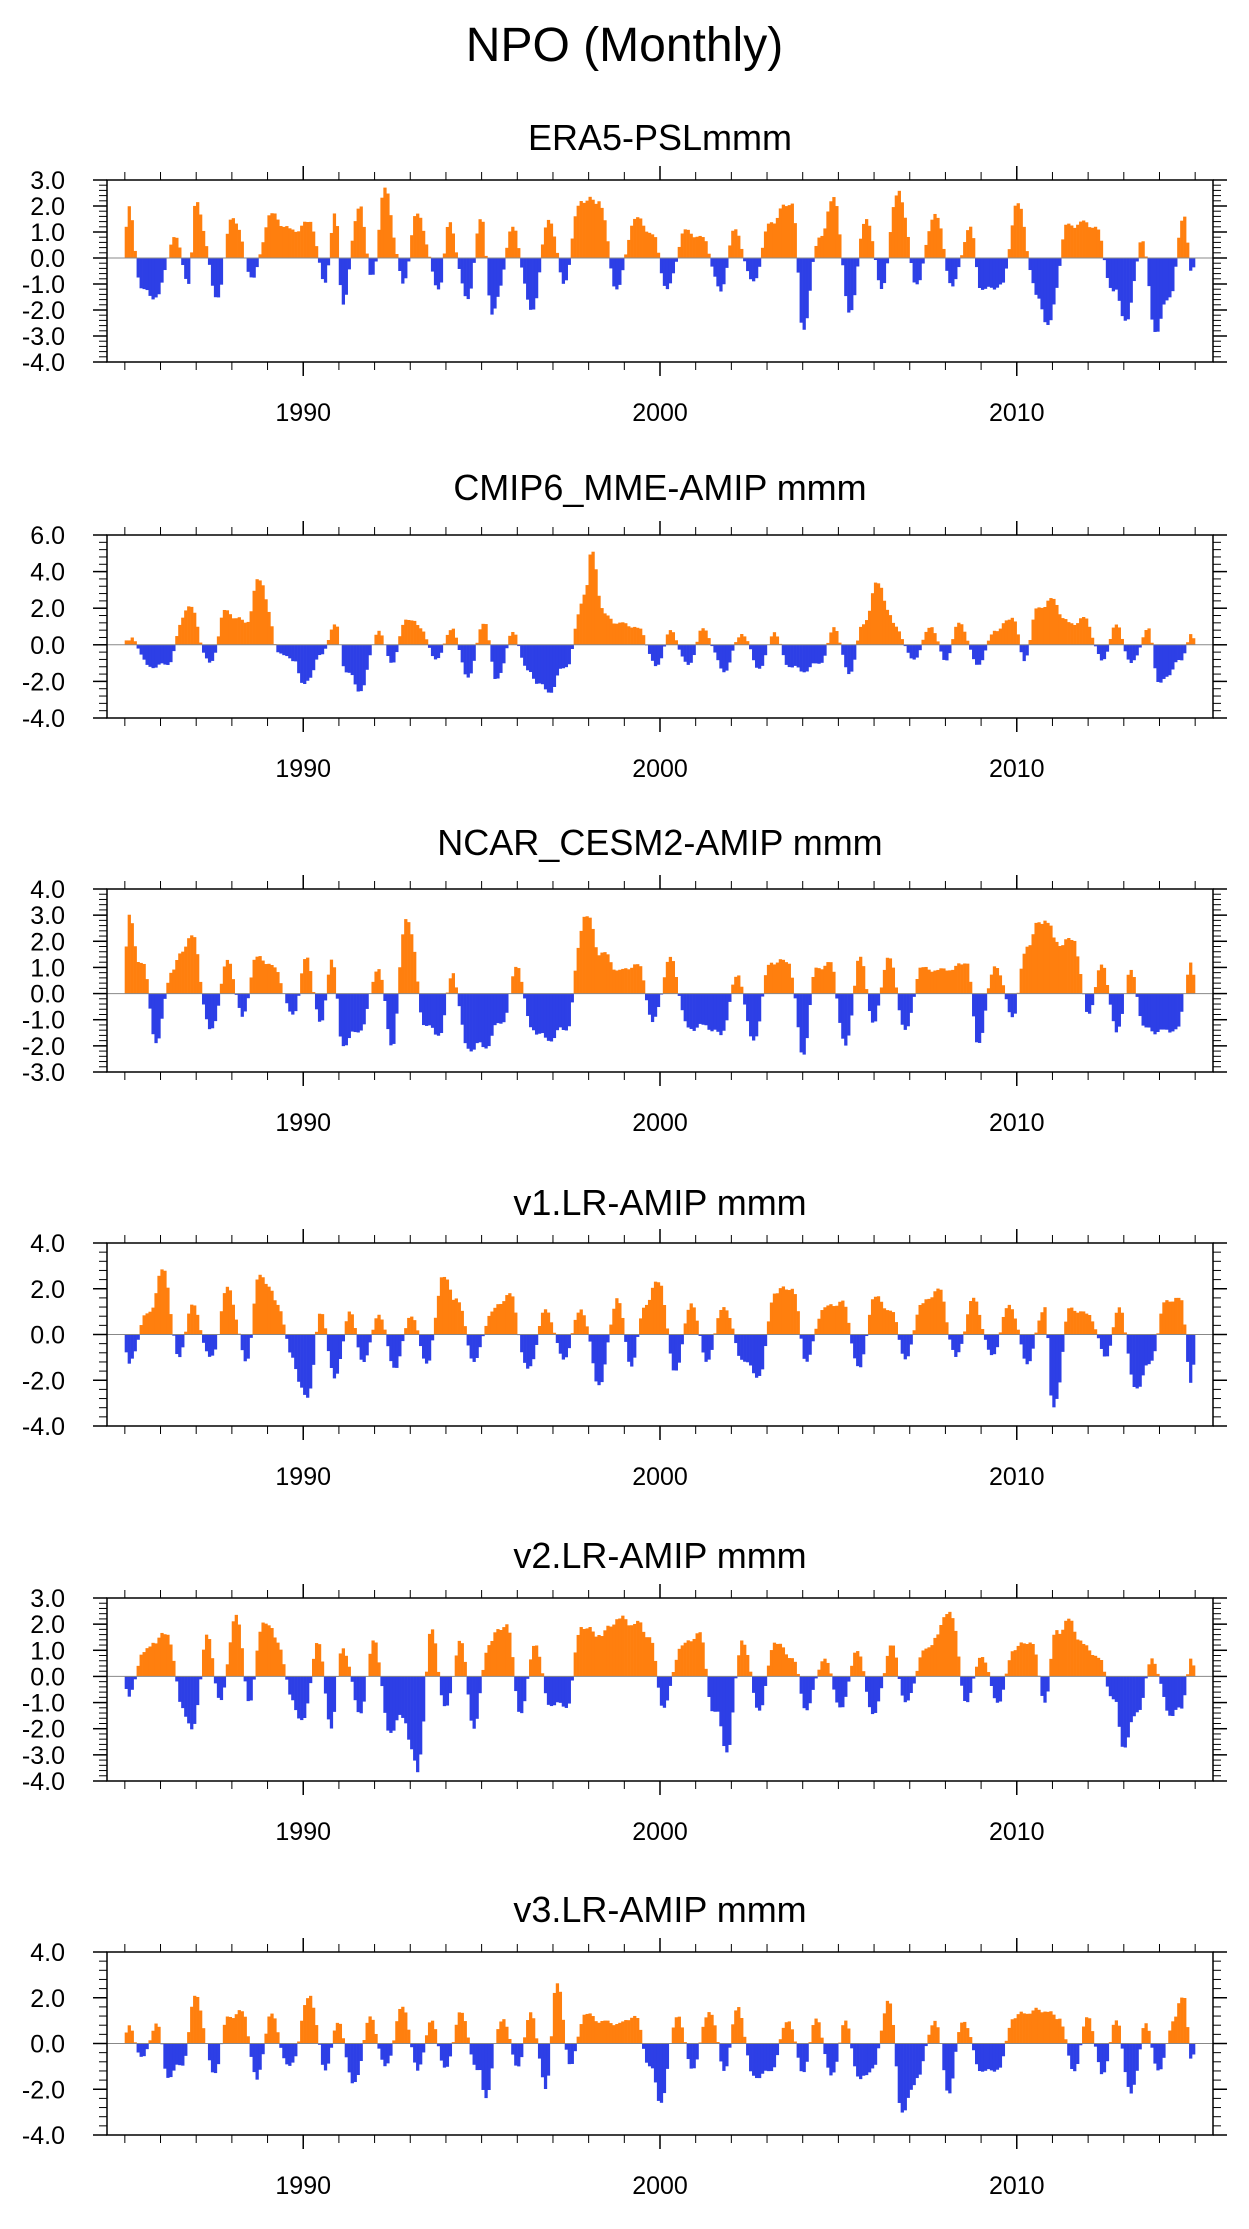  Describe the element at coordinates (303, 1123) in the screenshot. I see `x-tick-label: 1990` at that location.